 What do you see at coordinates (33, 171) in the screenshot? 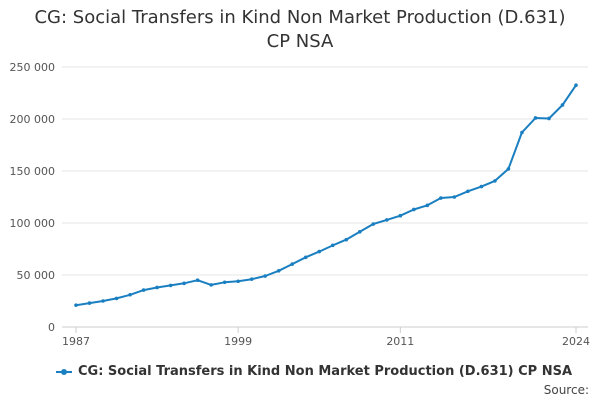
I see `y-tick-label: 150 000` at bounding box center [33, 171].